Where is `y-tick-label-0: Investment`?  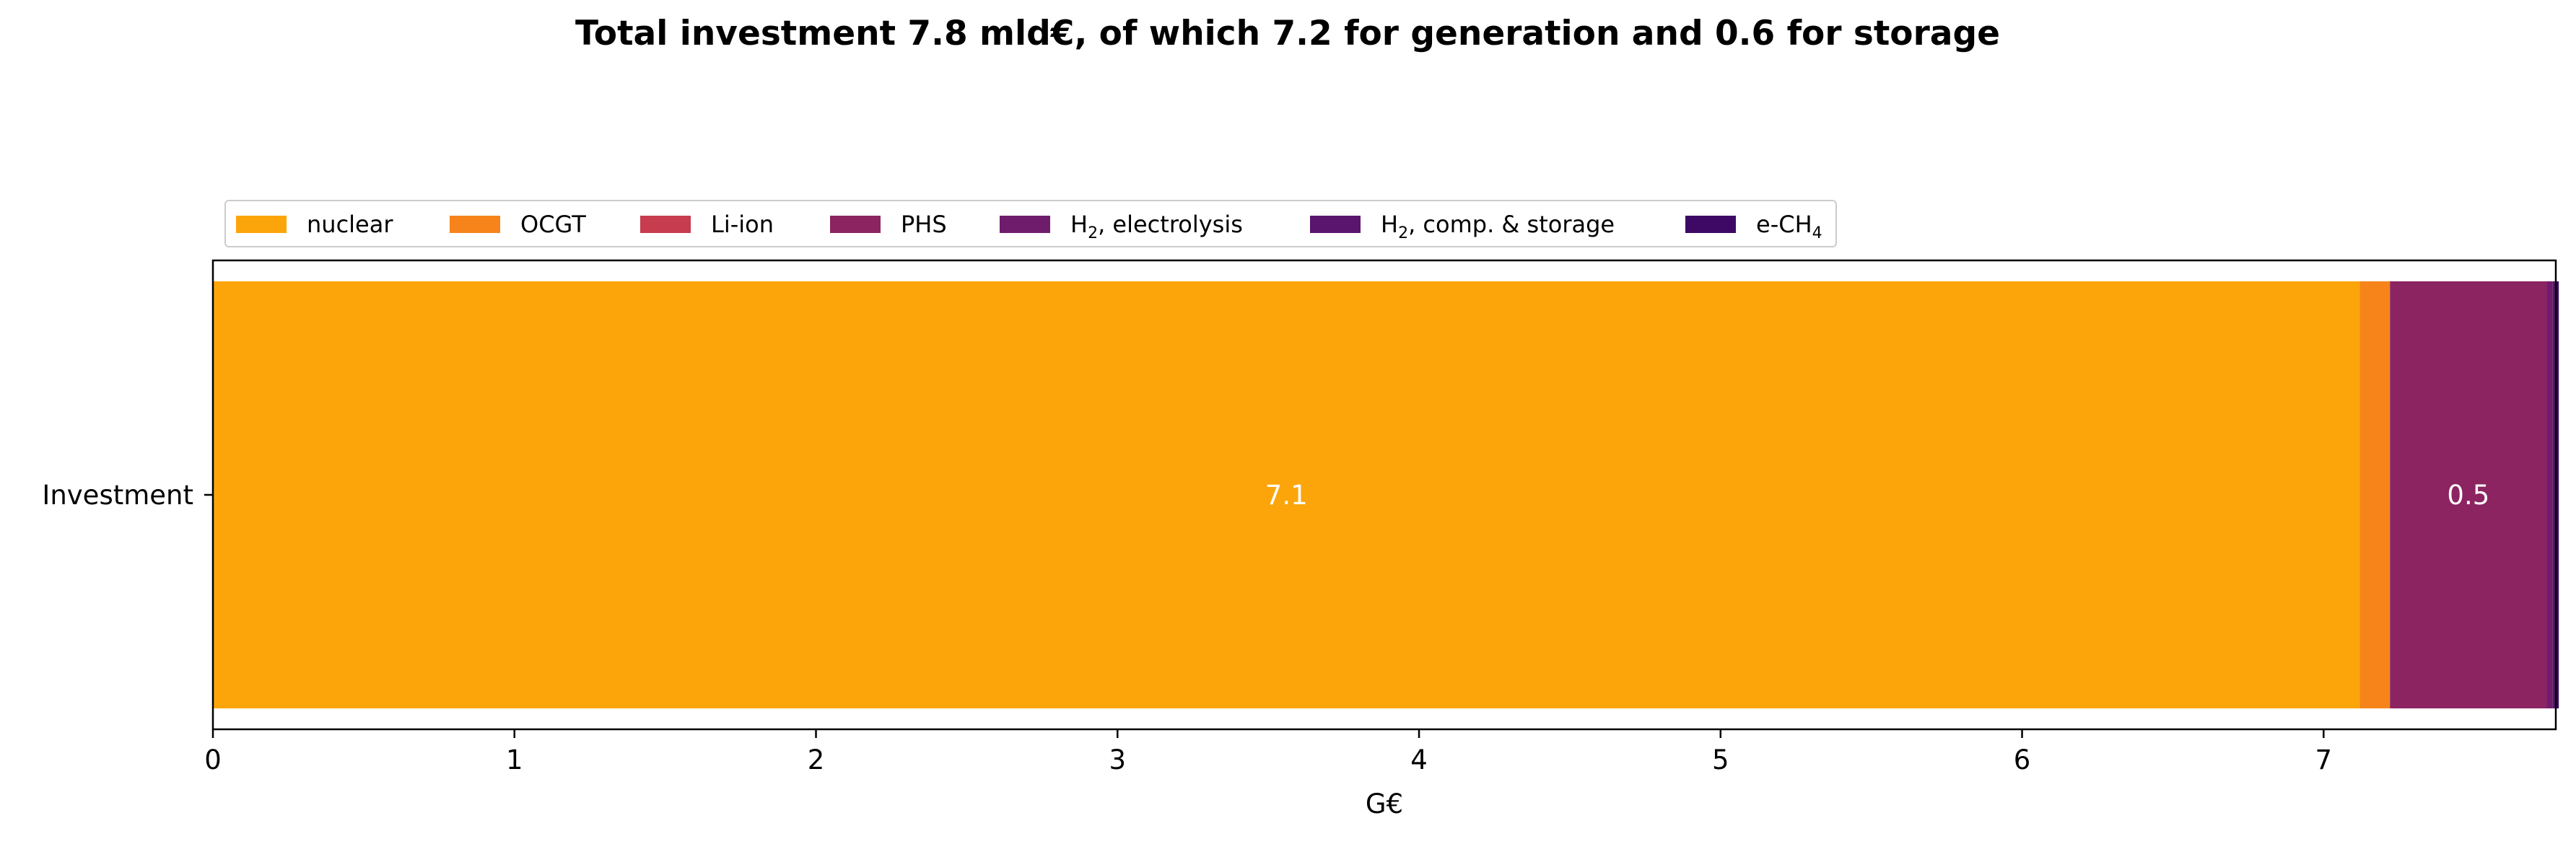 y-tick-label-0: Investment is located at coordinates (117, 495).